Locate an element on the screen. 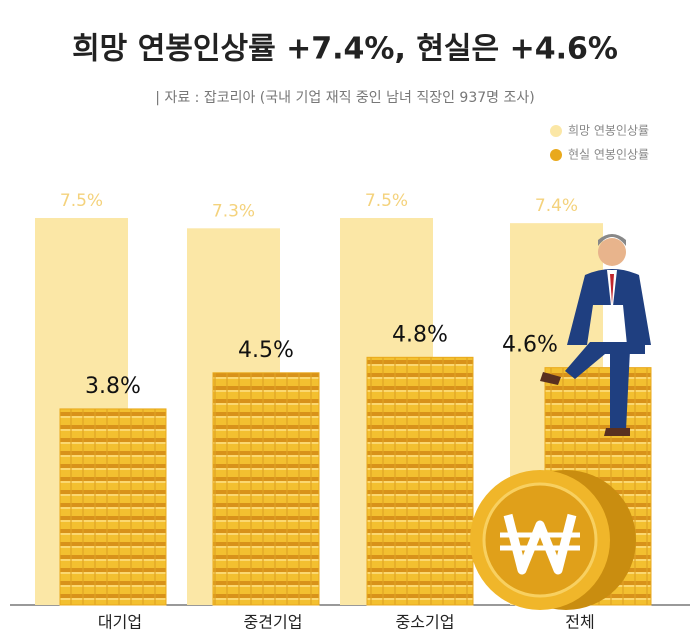 The height and width of the screenshot is (642, 699). real-value-label: 4.8% is located at coordinates (420, 334).